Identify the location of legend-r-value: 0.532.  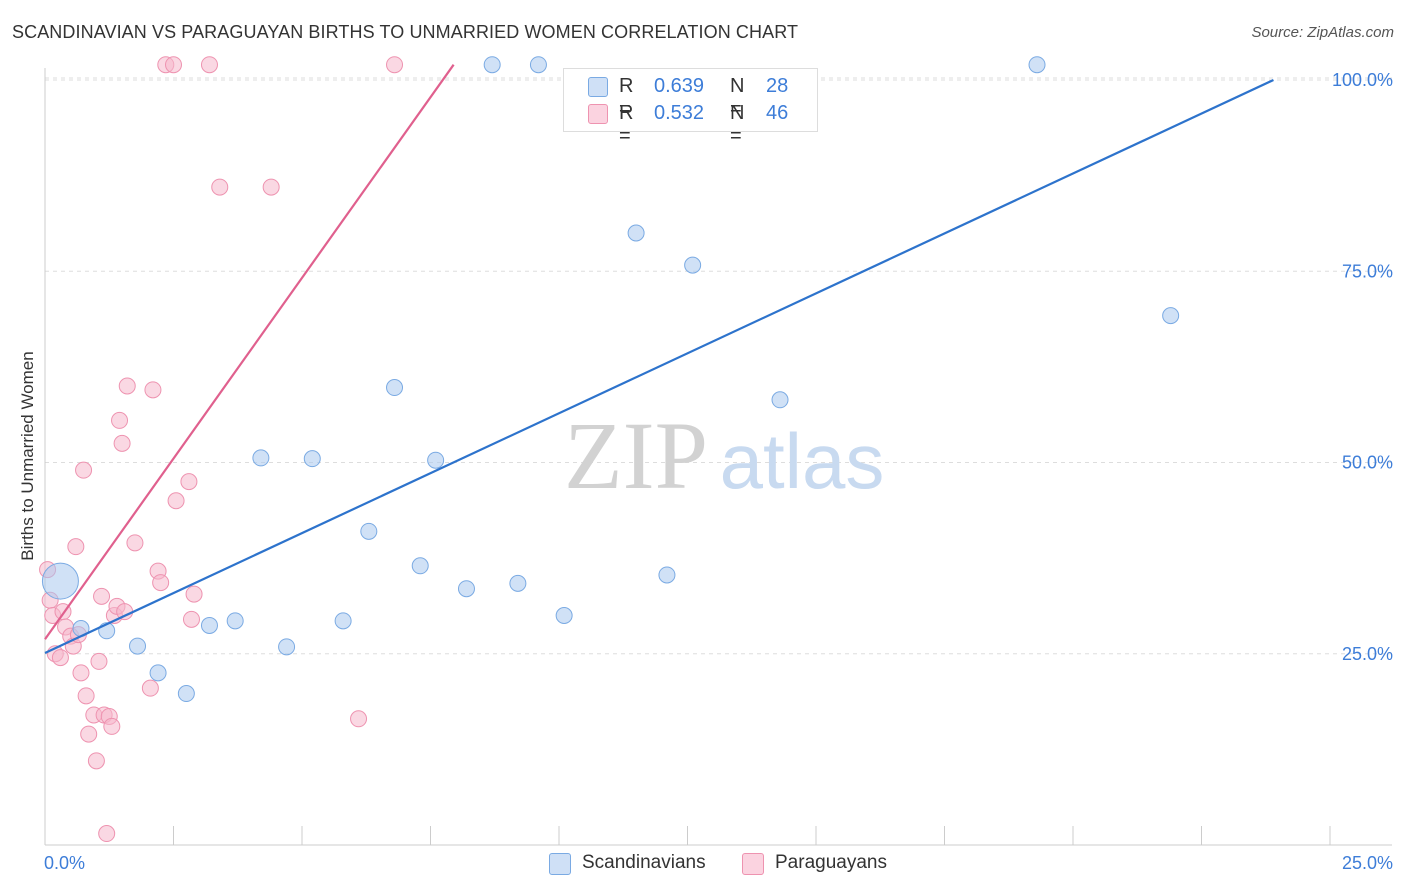
(679, 113).